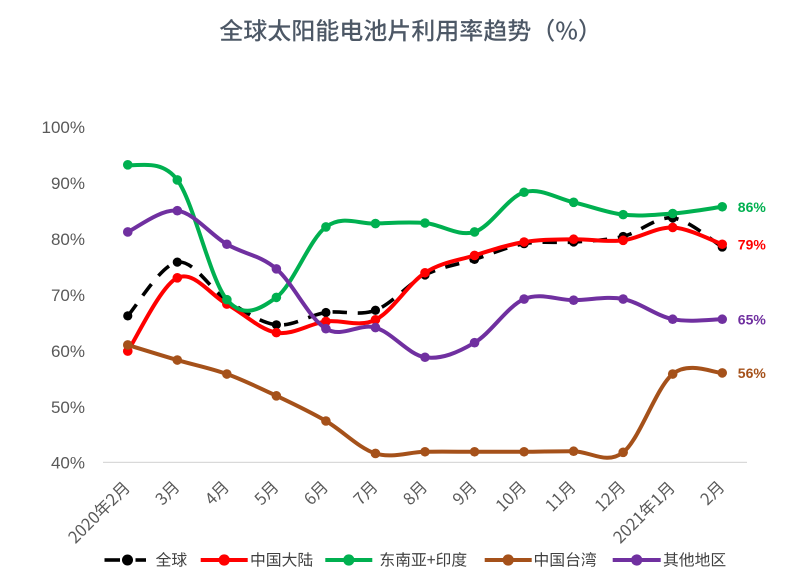  What do you see at coordinates (752, 373) in the screenshot?
I see `svg-text: 56%` at bounding box center [752, 373].